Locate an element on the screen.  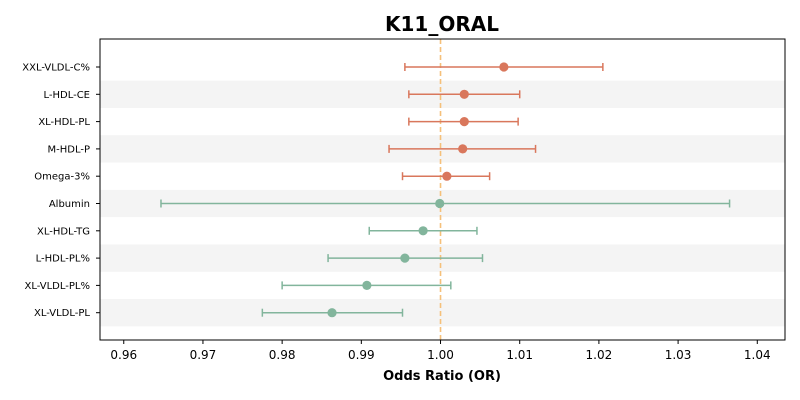
y-tick-label: XL-HDL-TG is located at coordinates (63, 231).